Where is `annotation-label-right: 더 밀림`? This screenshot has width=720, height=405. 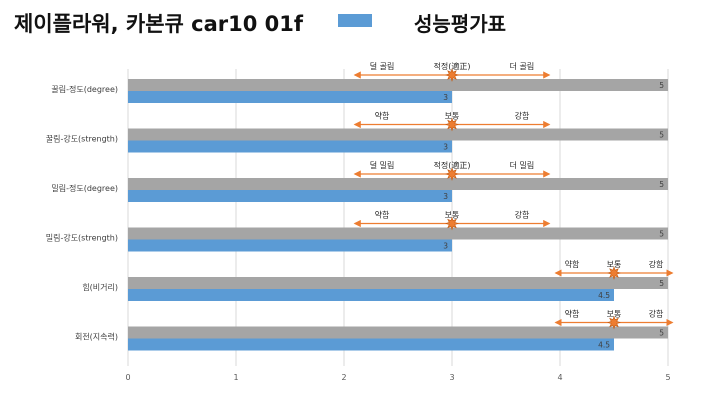 annotation-label-right: 더 밀림 is located at coordinates (522, 165).